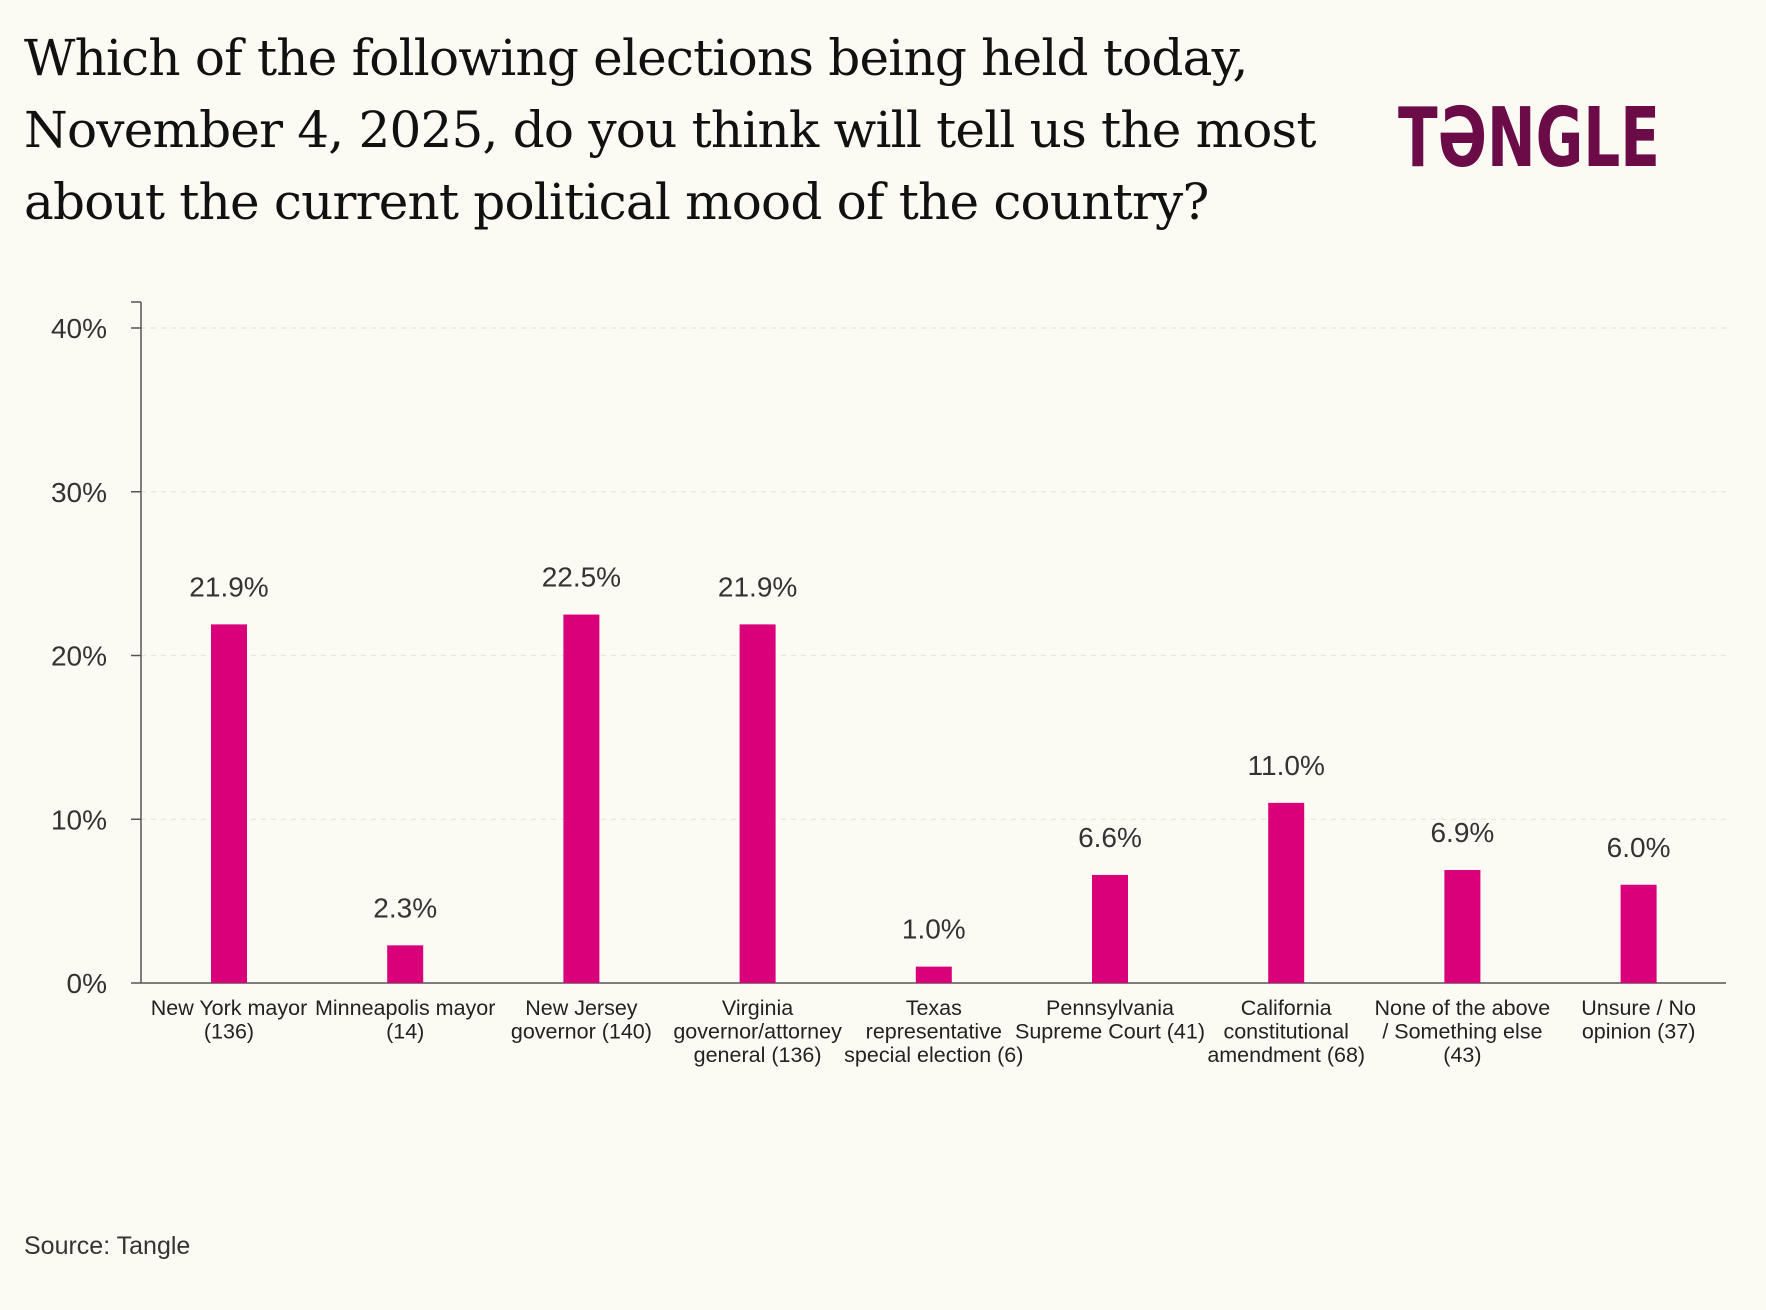  I want to click on x-category-label-line: governor/attorney, so click(757, 1032).